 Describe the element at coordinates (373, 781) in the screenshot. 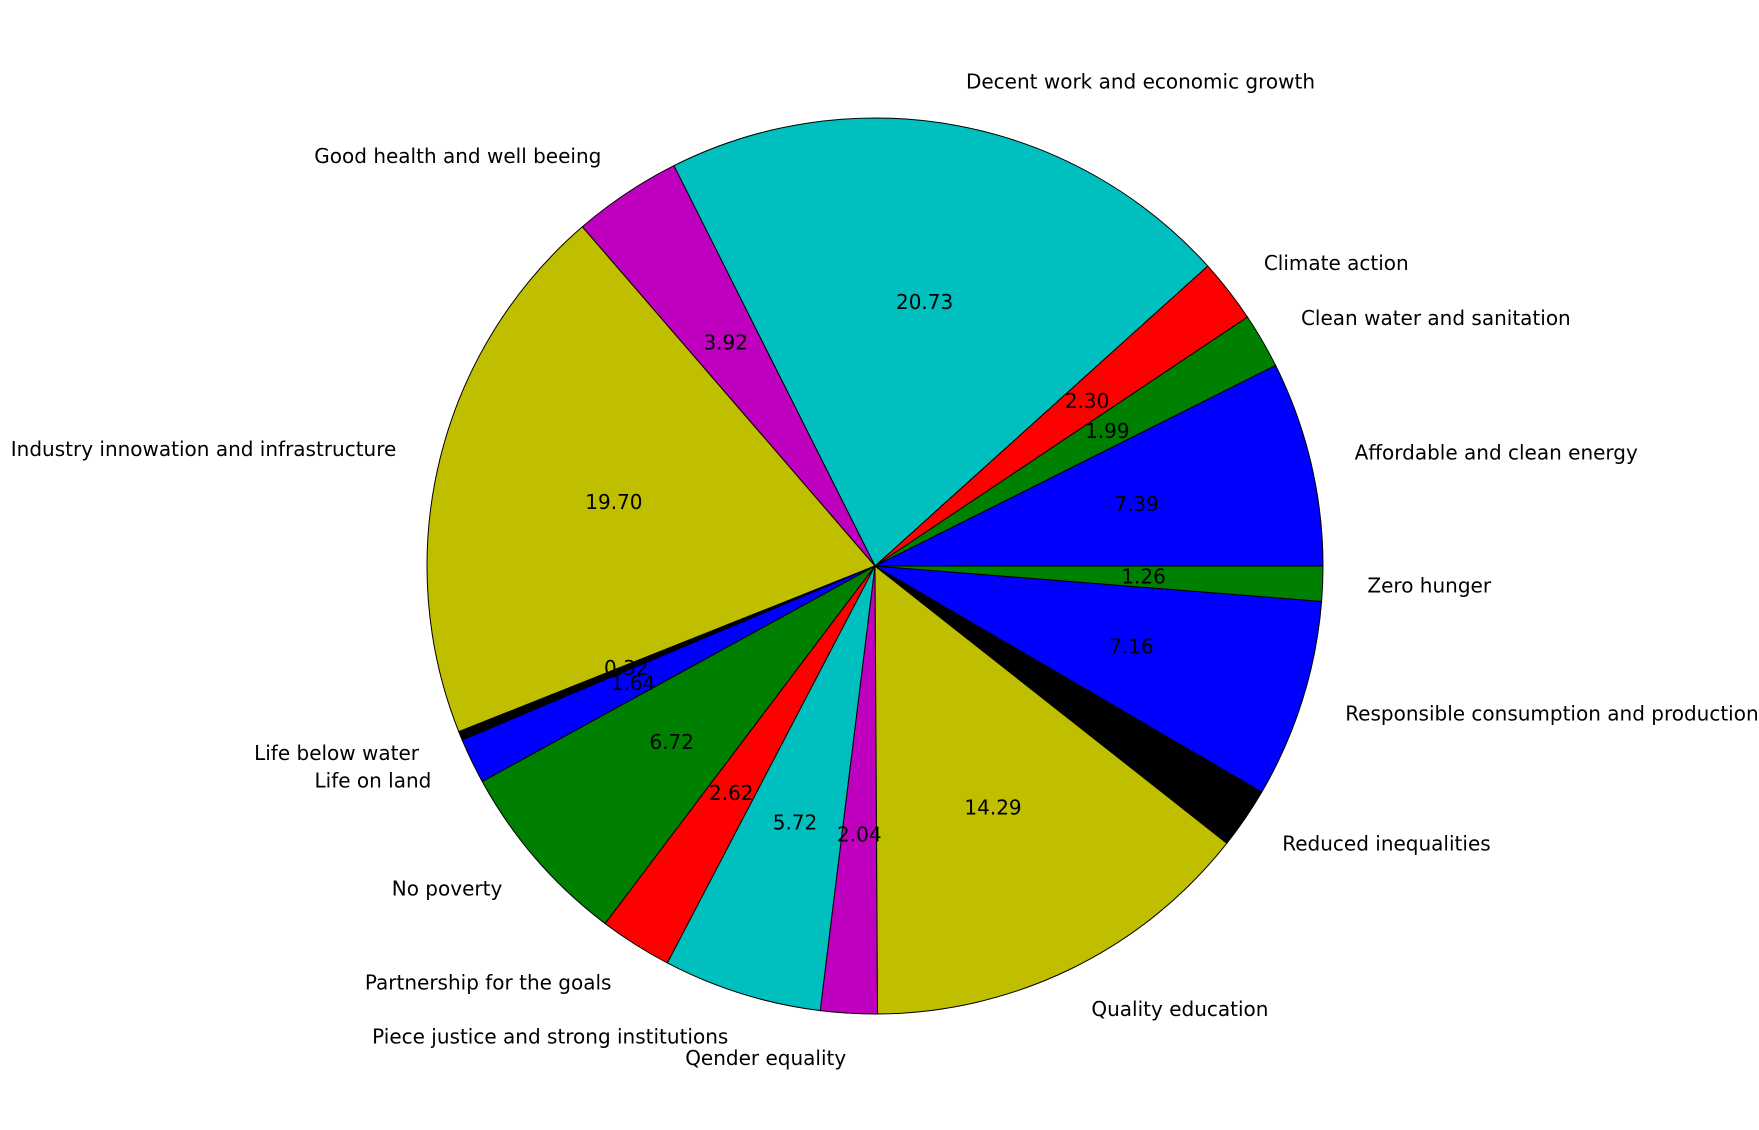

I see `pie-label-life-on-land: Life on land` at that location.